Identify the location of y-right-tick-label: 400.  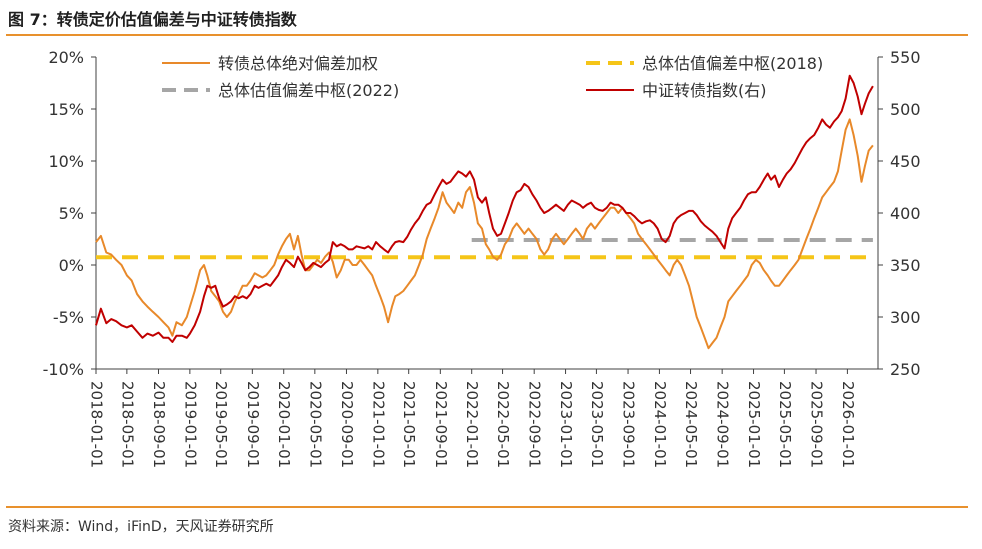
(905, 213).